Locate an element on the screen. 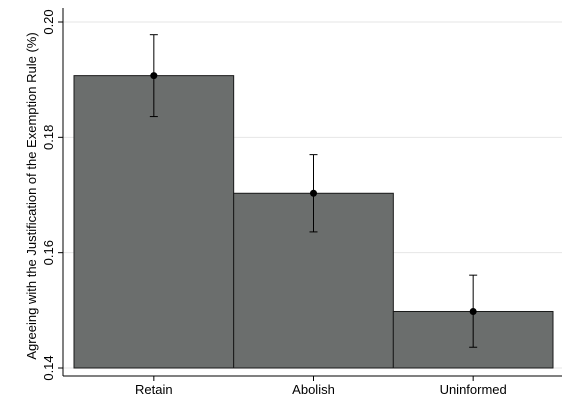 The width and height of the screenshot is (566, 414). x-ticks: Retain Abolish Uninformed is located at coordinates (321, 386).